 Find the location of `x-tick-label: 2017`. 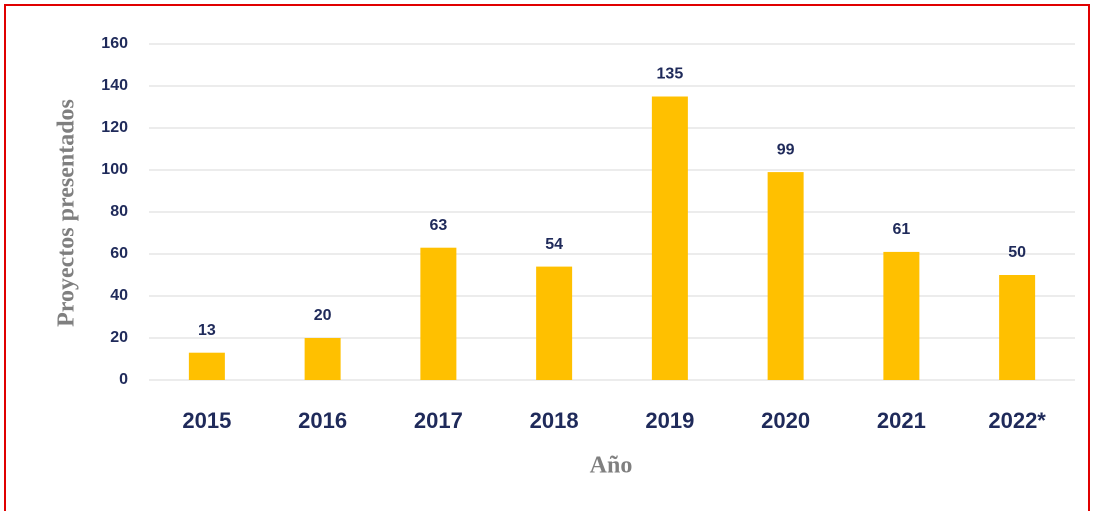

x-tick-label: 2017 is located at coordinates (438, 420).